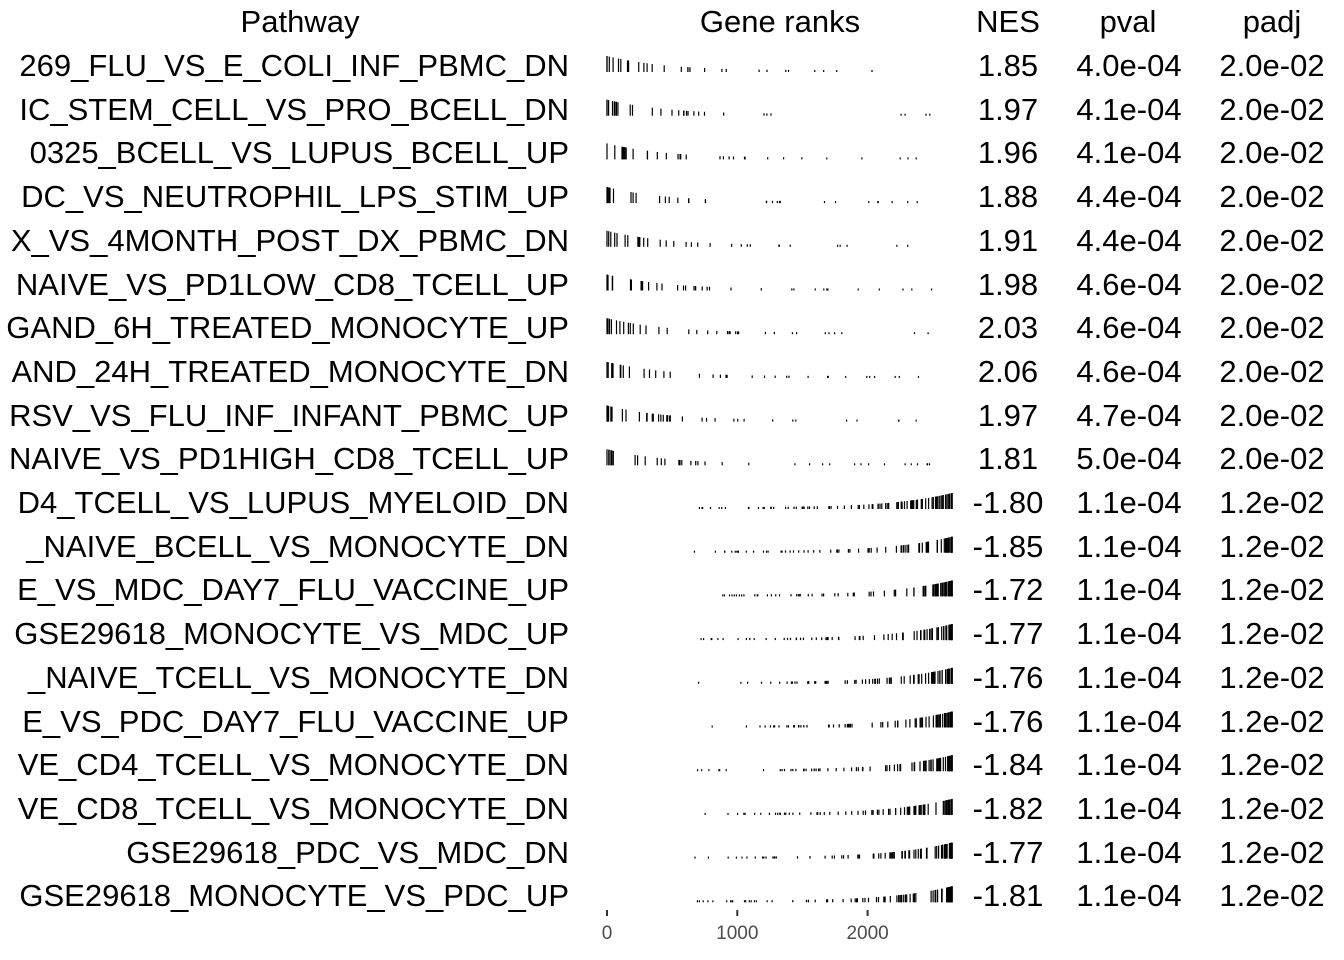  What do you see at coordinates (1008, 240) in the screenshot?
I see `nes-value: 1.91` at bounding box center [1008, 240].